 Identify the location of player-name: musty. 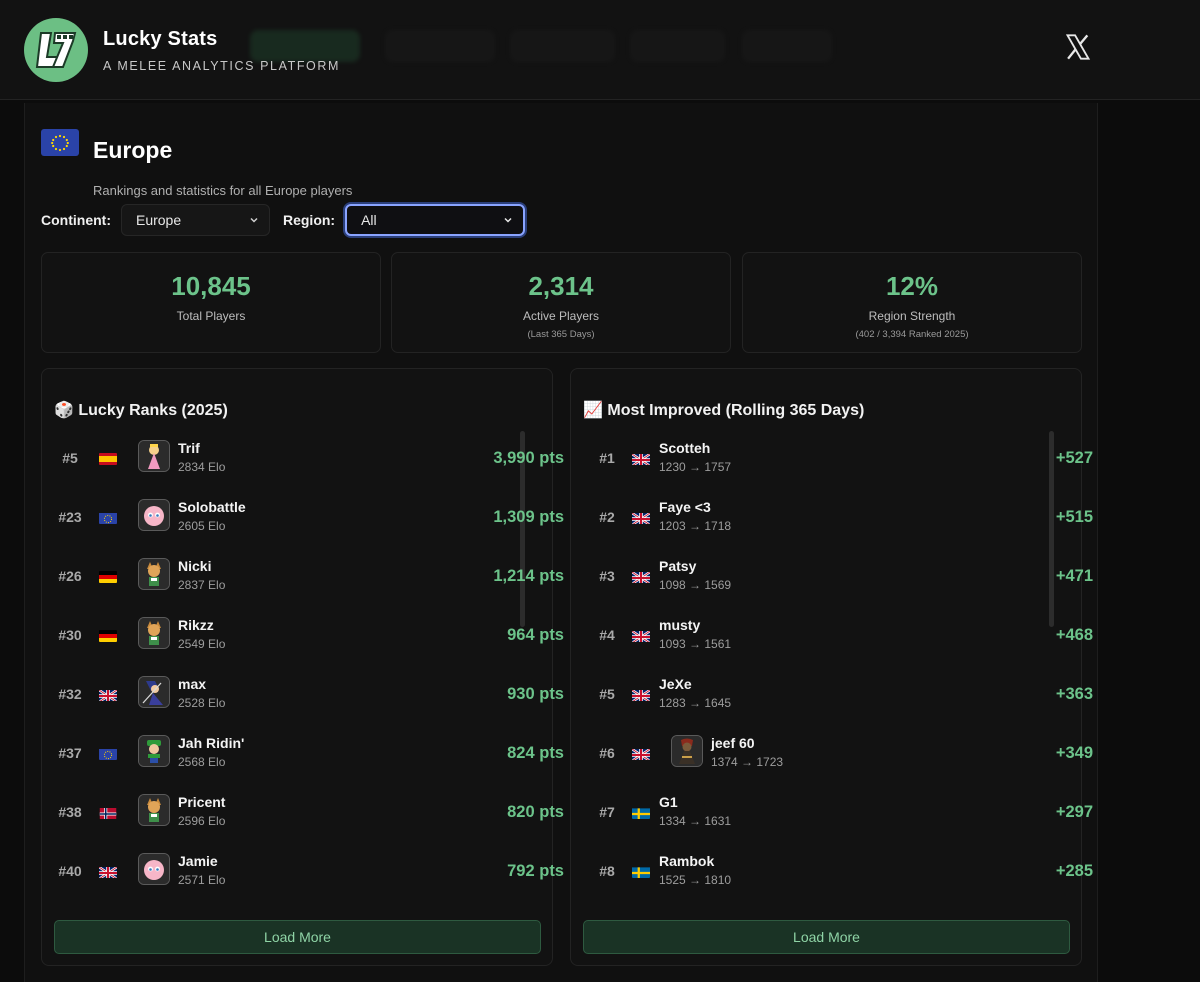
(680, 625).